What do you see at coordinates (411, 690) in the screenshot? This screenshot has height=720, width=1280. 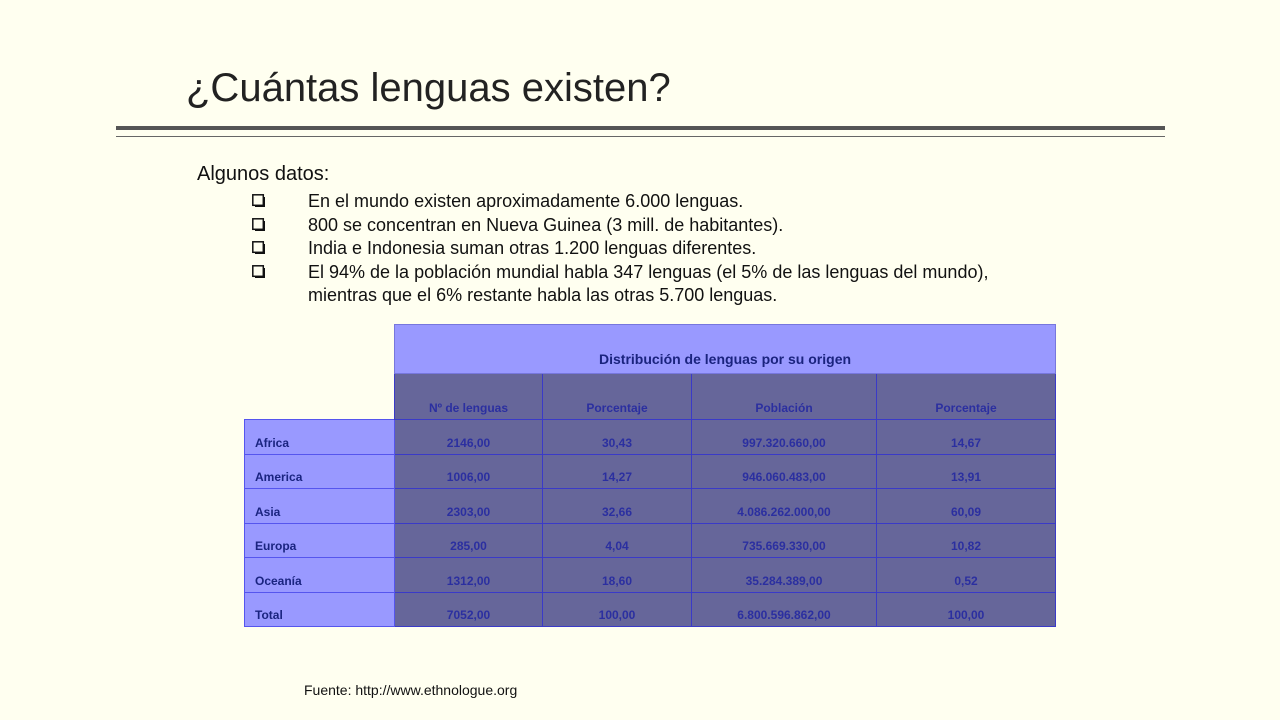 I see `source-note: Fuente: http://www.ethnologue.org` at bounding box center [411, 690].